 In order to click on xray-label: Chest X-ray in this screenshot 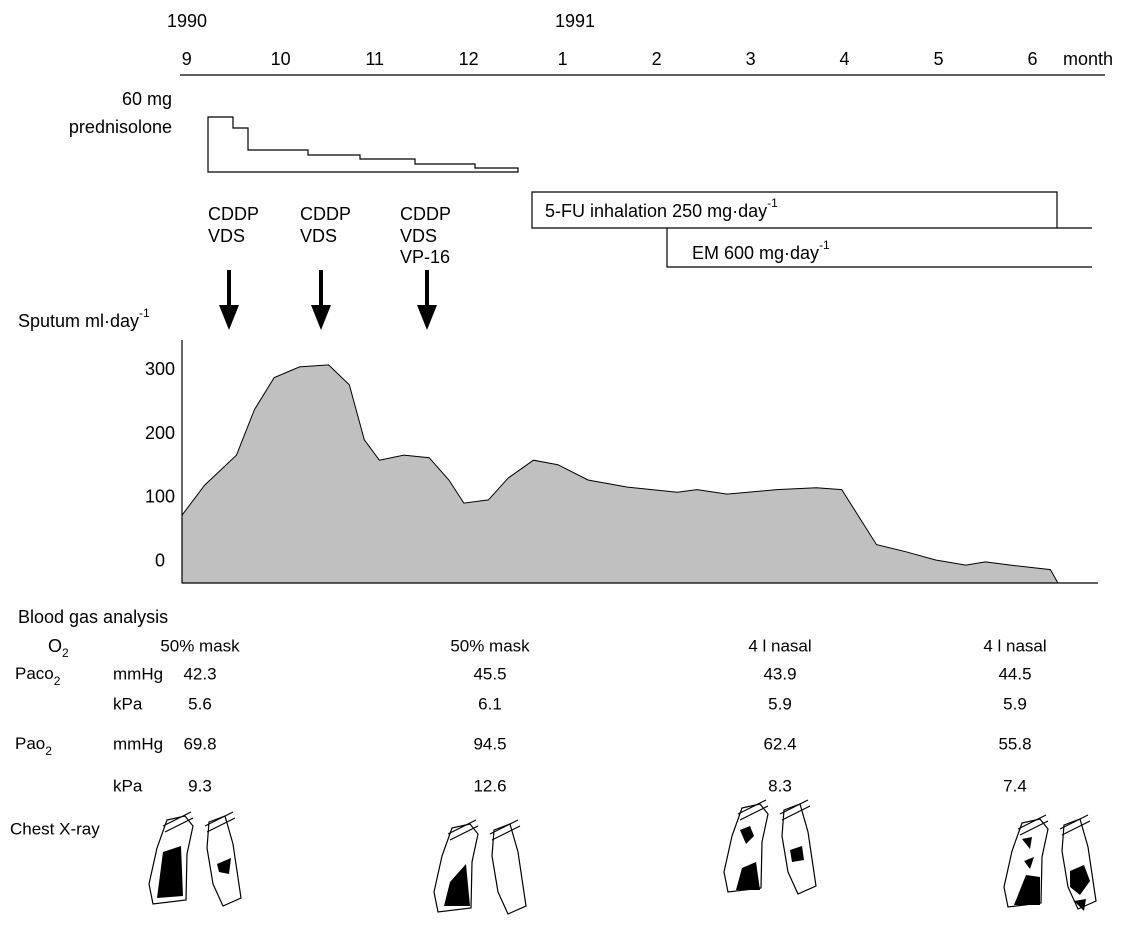, I will do `click(55, 828)`.